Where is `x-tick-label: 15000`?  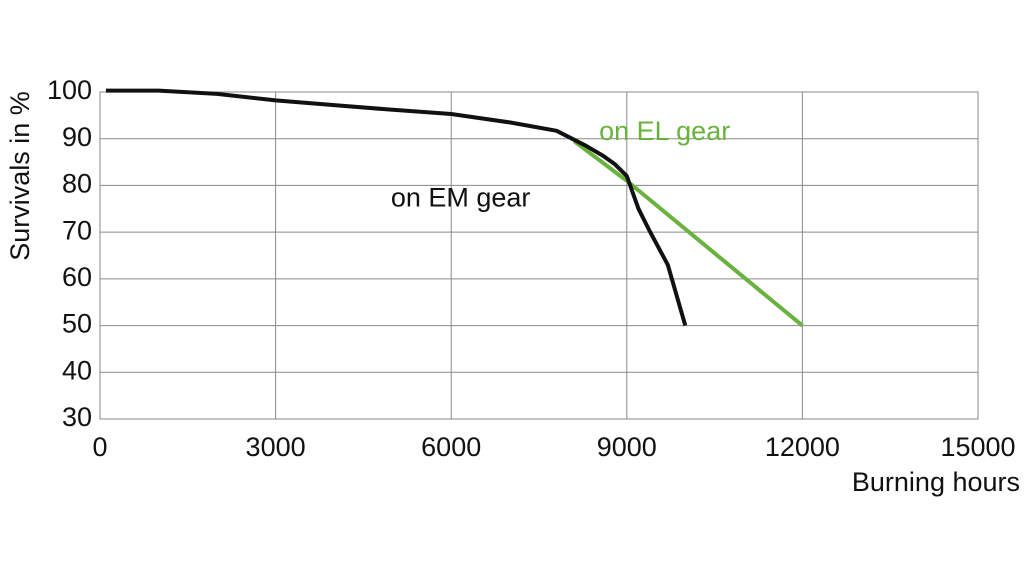 x-tick-label: 15000 is located at coordinates (977, 447).